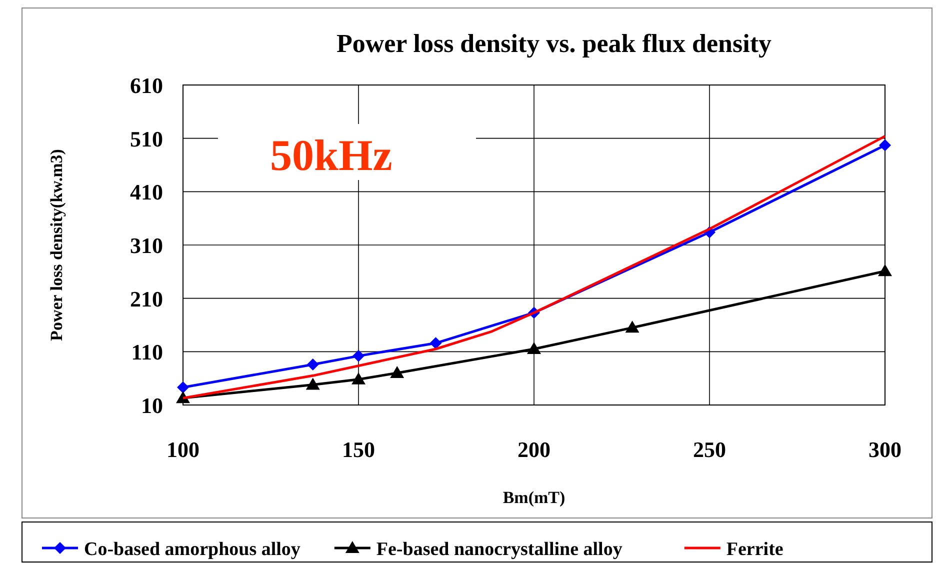 The width and height of the screenshot is (942, 563). I want to click on x-tick-label: 300, so click(885, 449).